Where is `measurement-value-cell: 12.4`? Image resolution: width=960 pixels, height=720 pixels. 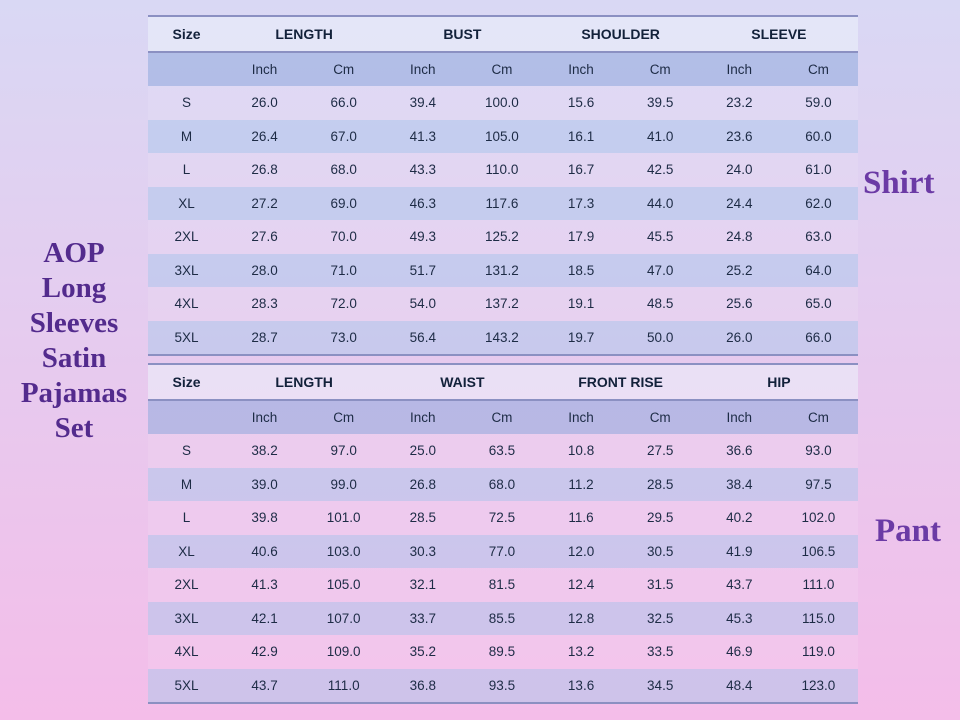 measurement-value-cell: 12.4 is located at coordinates (581, 585).